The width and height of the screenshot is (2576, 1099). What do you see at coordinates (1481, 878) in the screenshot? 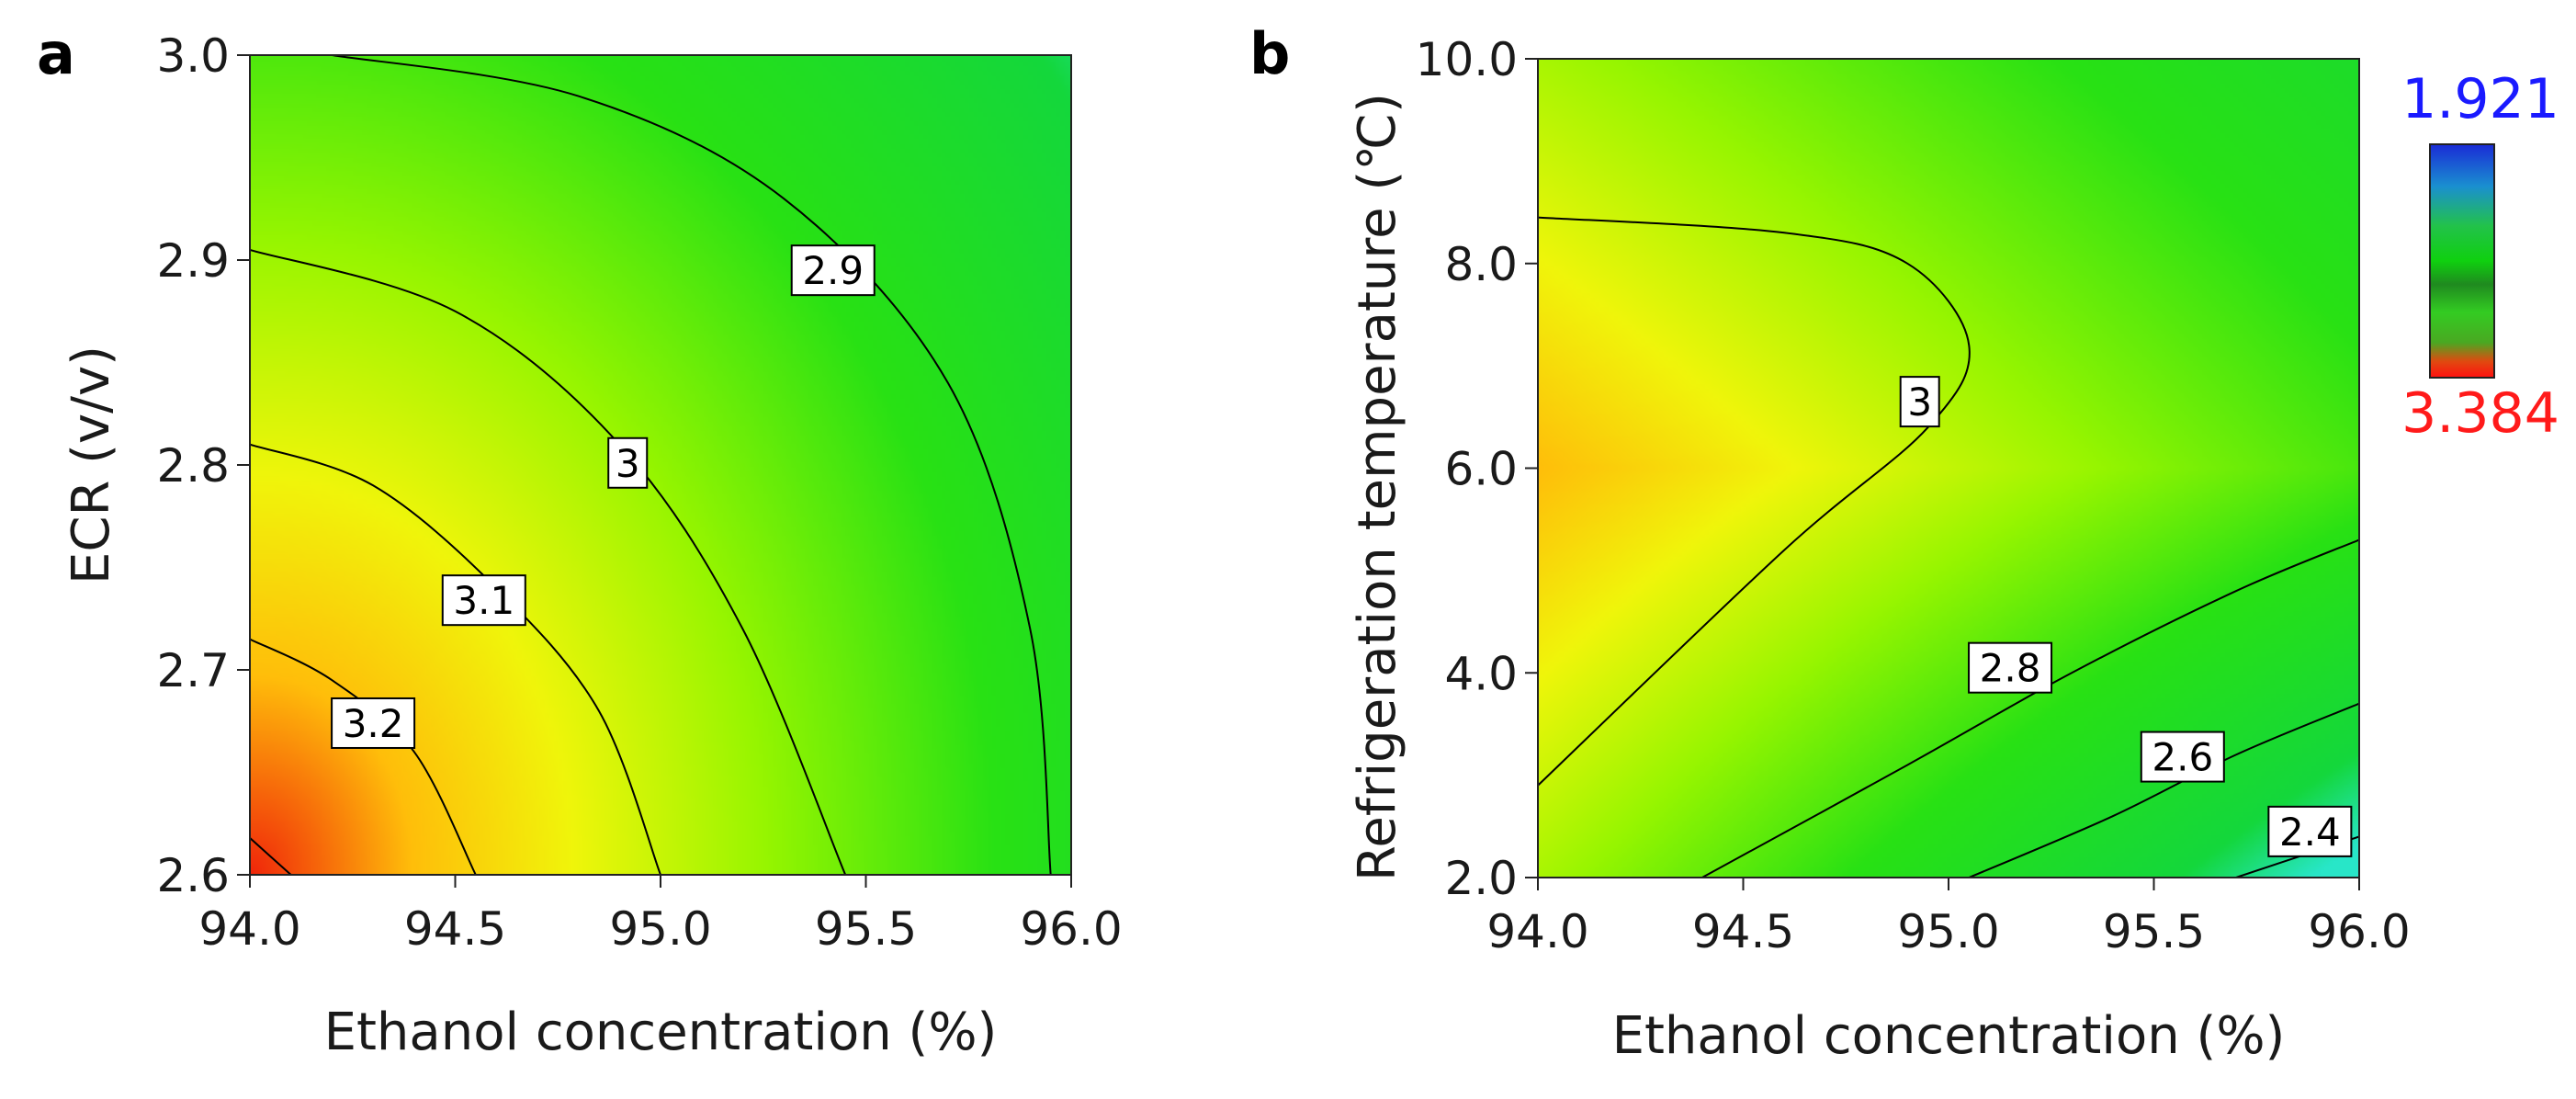
I see `panel-b-y-tick-label-0: 2.0` at bounding box center [1481, 878].